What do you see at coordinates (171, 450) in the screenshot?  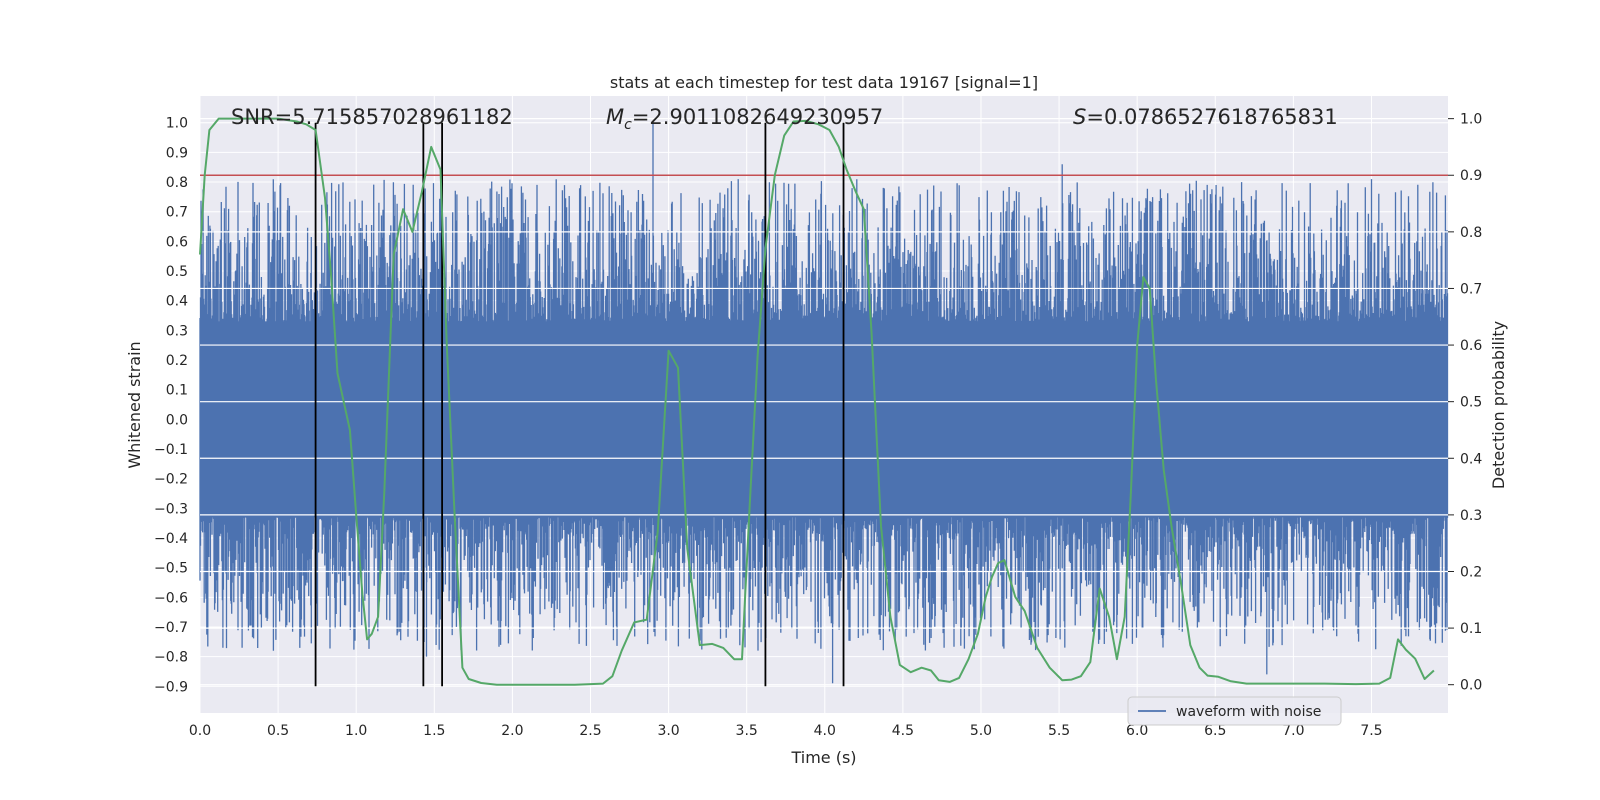 I see `y-left-tick-label: −0.1` at bounding box center [171, 450].